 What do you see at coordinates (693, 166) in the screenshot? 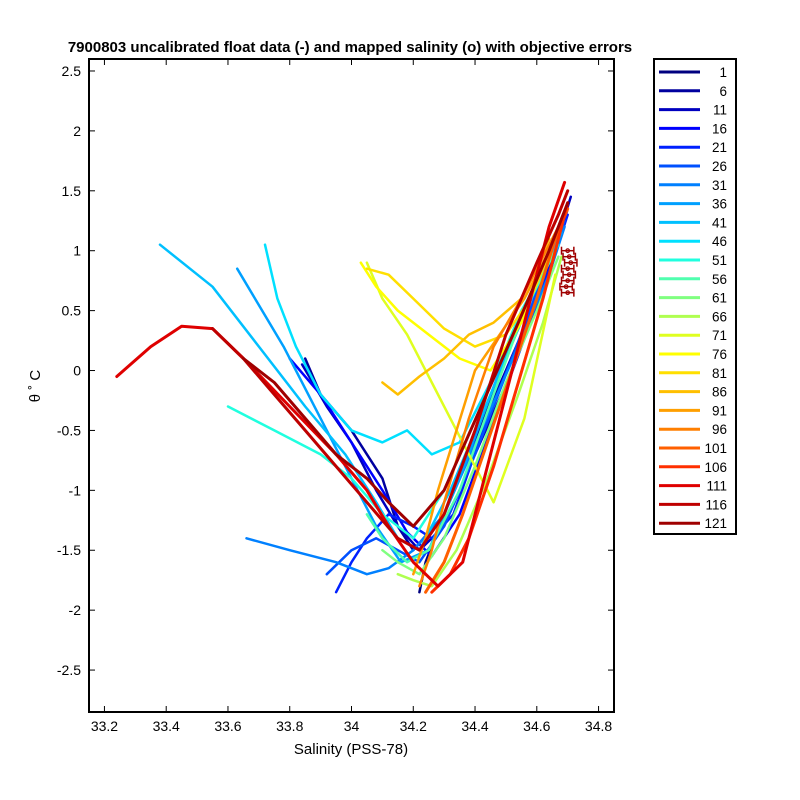
I see `legend-item-26: 26` at bounding box center [693, 166].